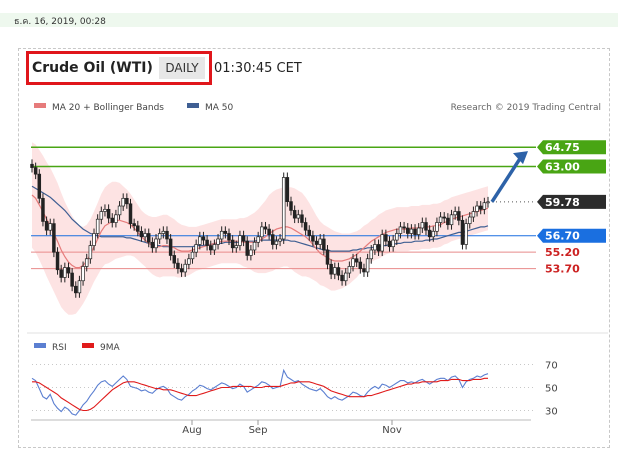 Image resolution: width=618 pixels, height=465 pixels. Describe the element at coordinates (392, 430) in the screenshot. I see `x-tick-label-Nov: Nov` at that location.